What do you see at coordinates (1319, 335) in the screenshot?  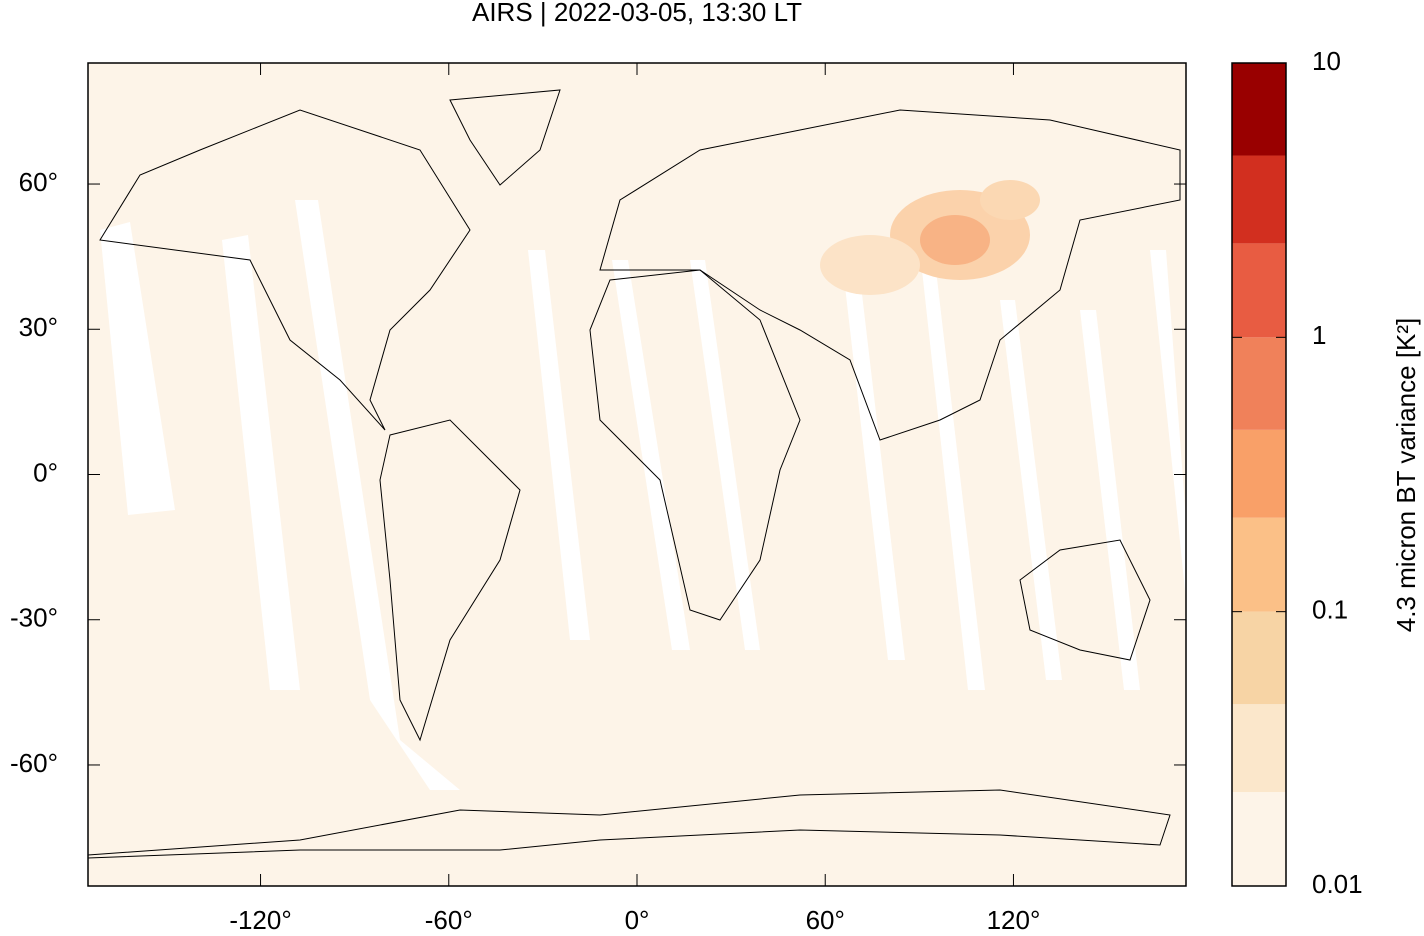 I see `colorbar-tick-label: 1` at bounding box center [1319, 335].